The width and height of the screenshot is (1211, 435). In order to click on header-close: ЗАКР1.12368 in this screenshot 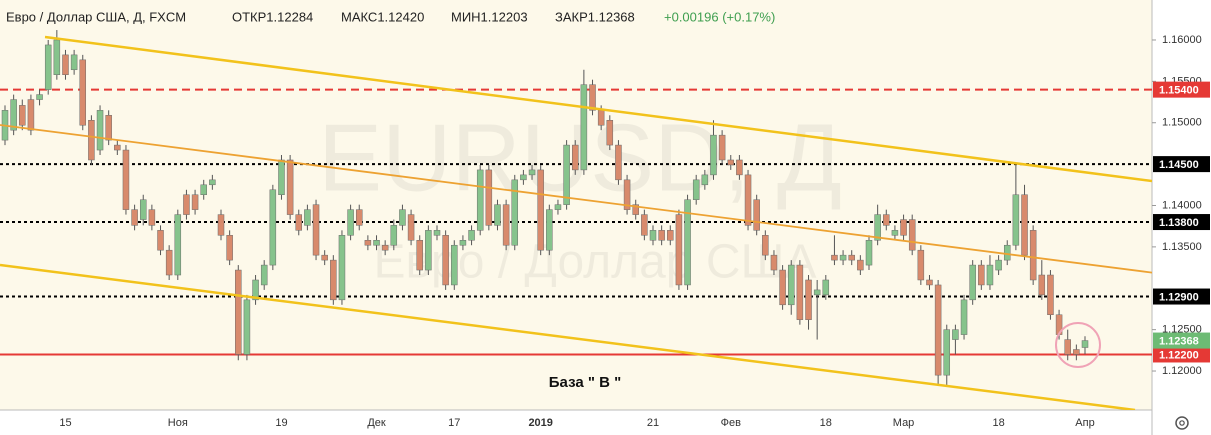, I will do `click(595, 16)`.